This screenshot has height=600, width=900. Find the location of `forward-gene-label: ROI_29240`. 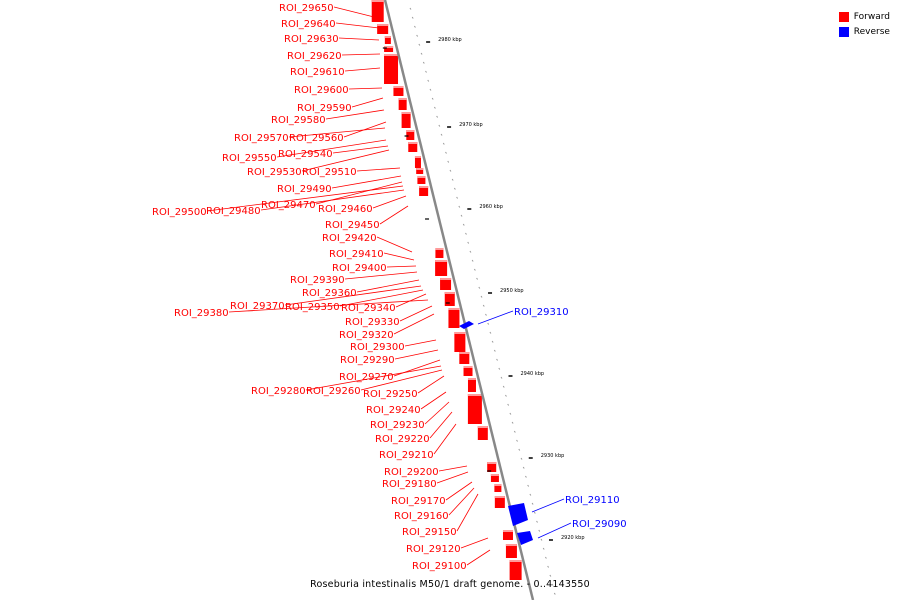

forward-gene-label: ROI_29240 is located at coordinates (393, 410).